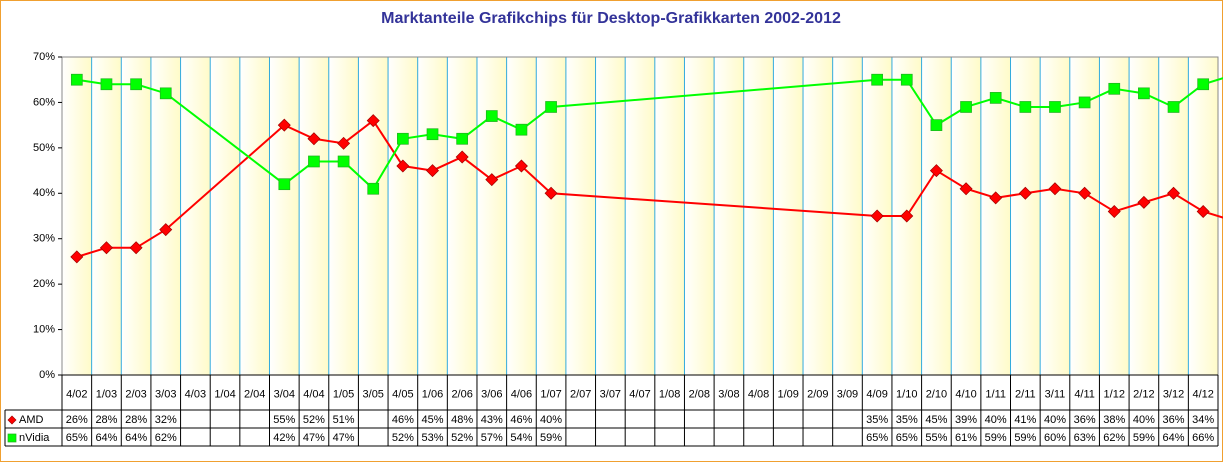 The height and width of the screenshot is (467, 1223). What do you see at coordinates (432, 438) in the screenshot?
I see `table-value: 53%` at bounding box center [432, 438].